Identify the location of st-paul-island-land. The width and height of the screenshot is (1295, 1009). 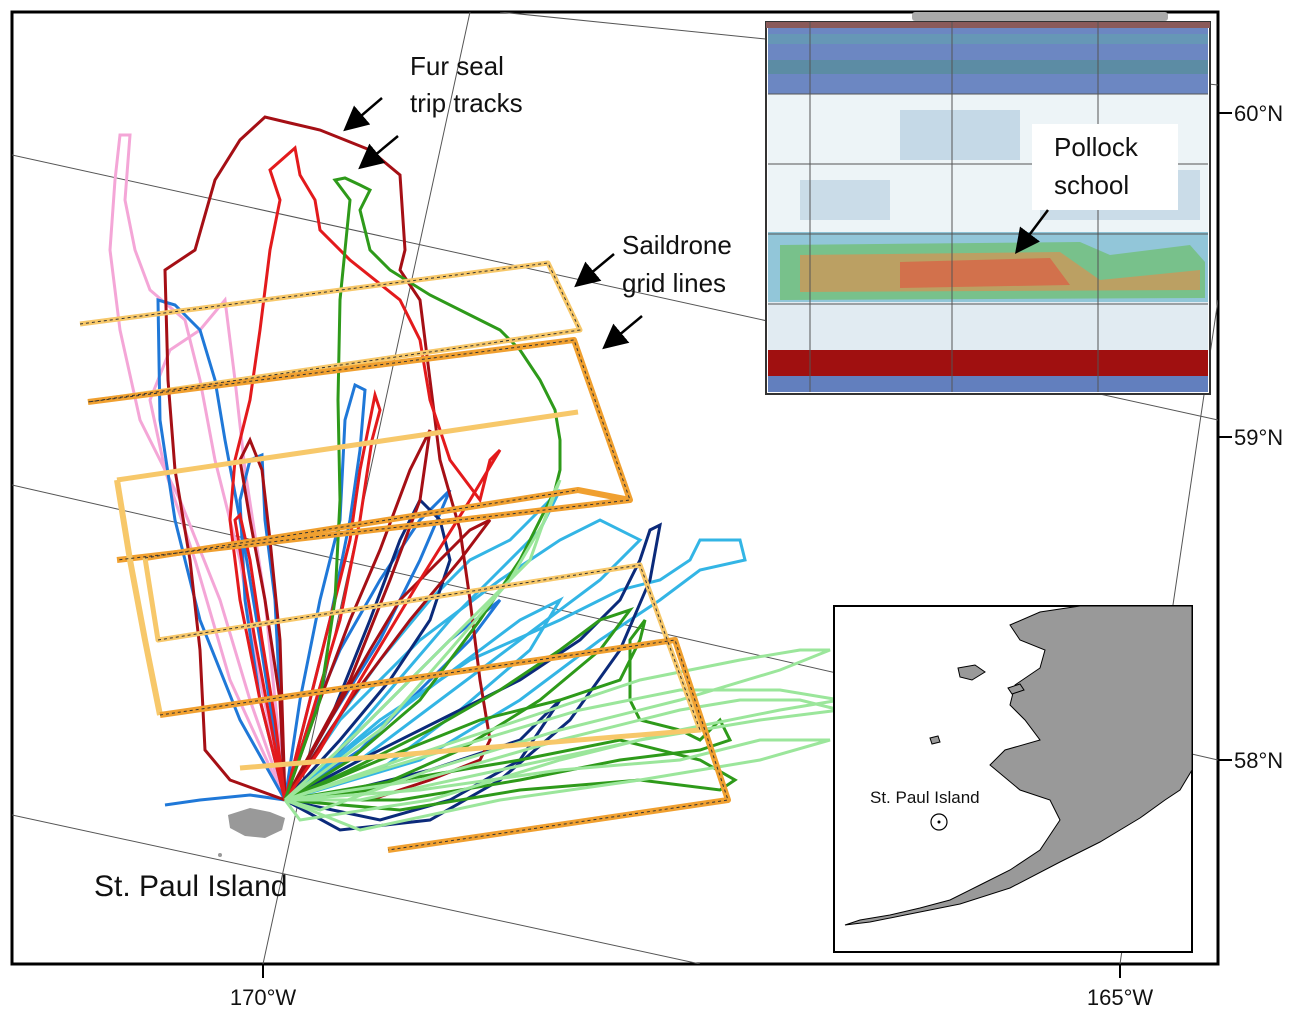
(256, 823).